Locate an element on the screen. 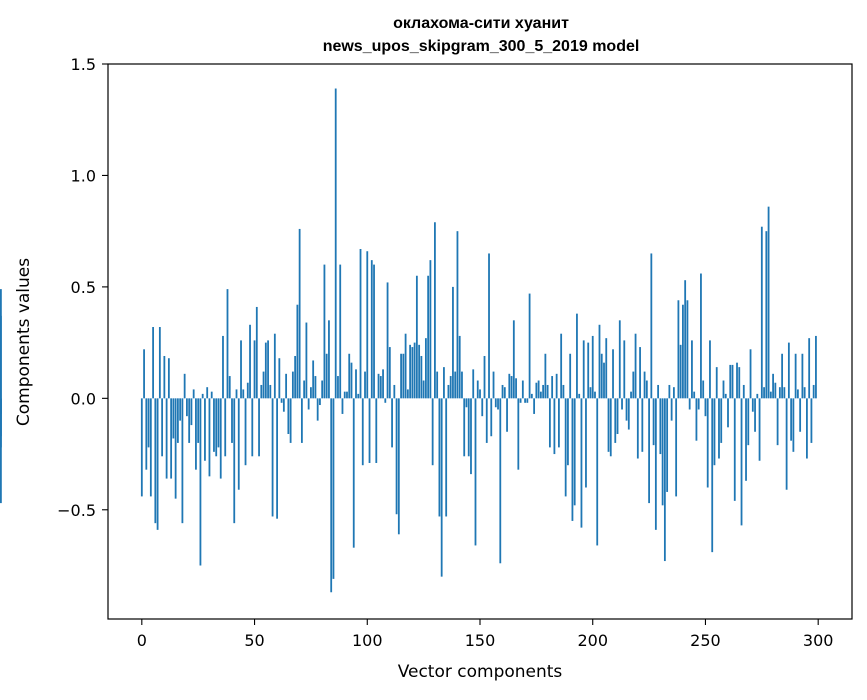  x-tick-label: 300 is located at coordinates (818, 640).